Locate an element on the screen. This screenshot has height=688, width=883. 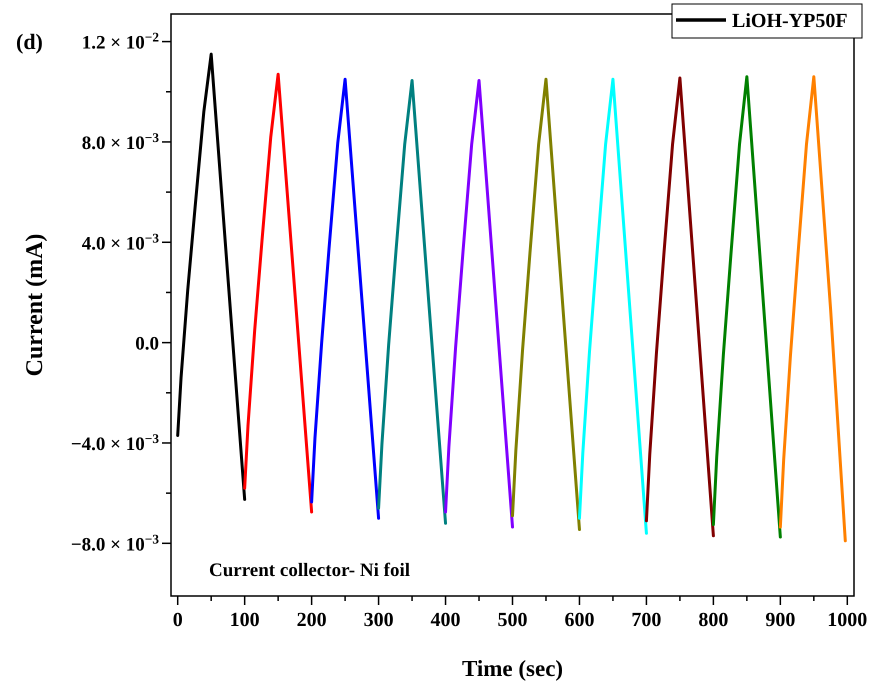
x-tick-label: 300 is located at coordinates (379, 620).